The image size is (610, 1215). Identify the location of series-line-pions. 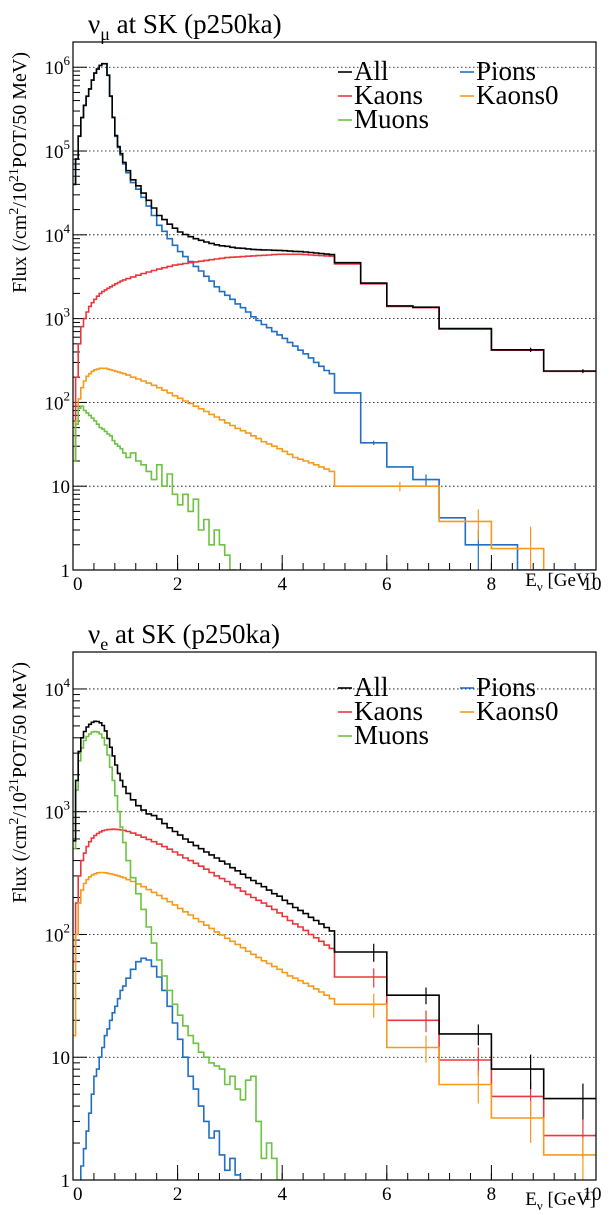
(166, 1068).